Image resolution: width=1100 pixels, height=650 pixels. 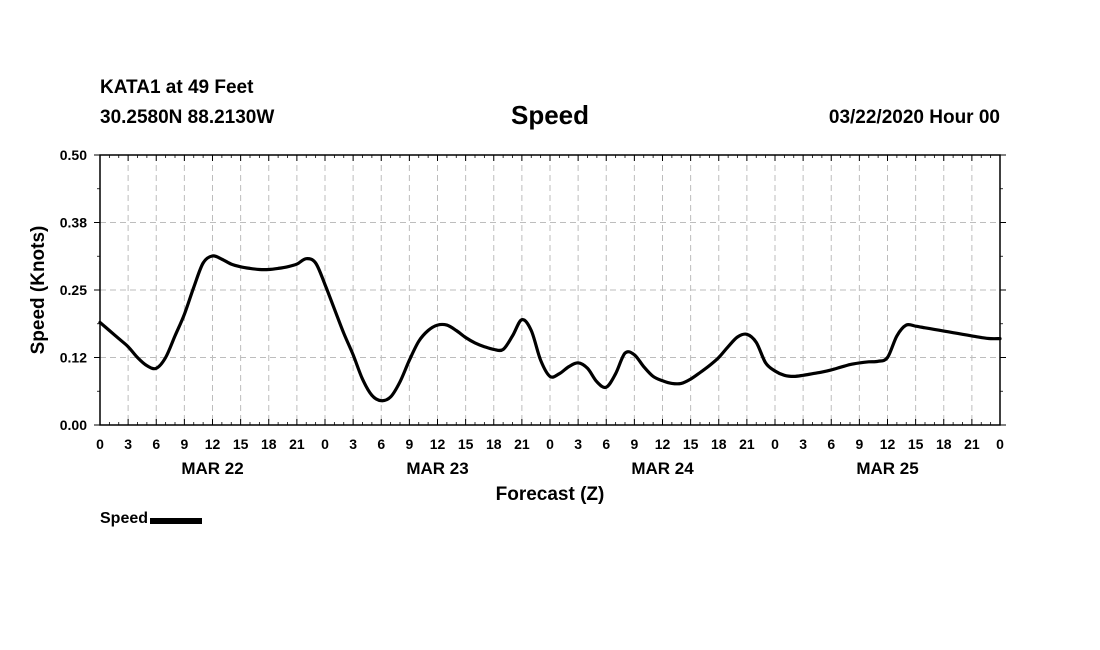 I want to click on legend-swatch, so click(x=176, y=520).